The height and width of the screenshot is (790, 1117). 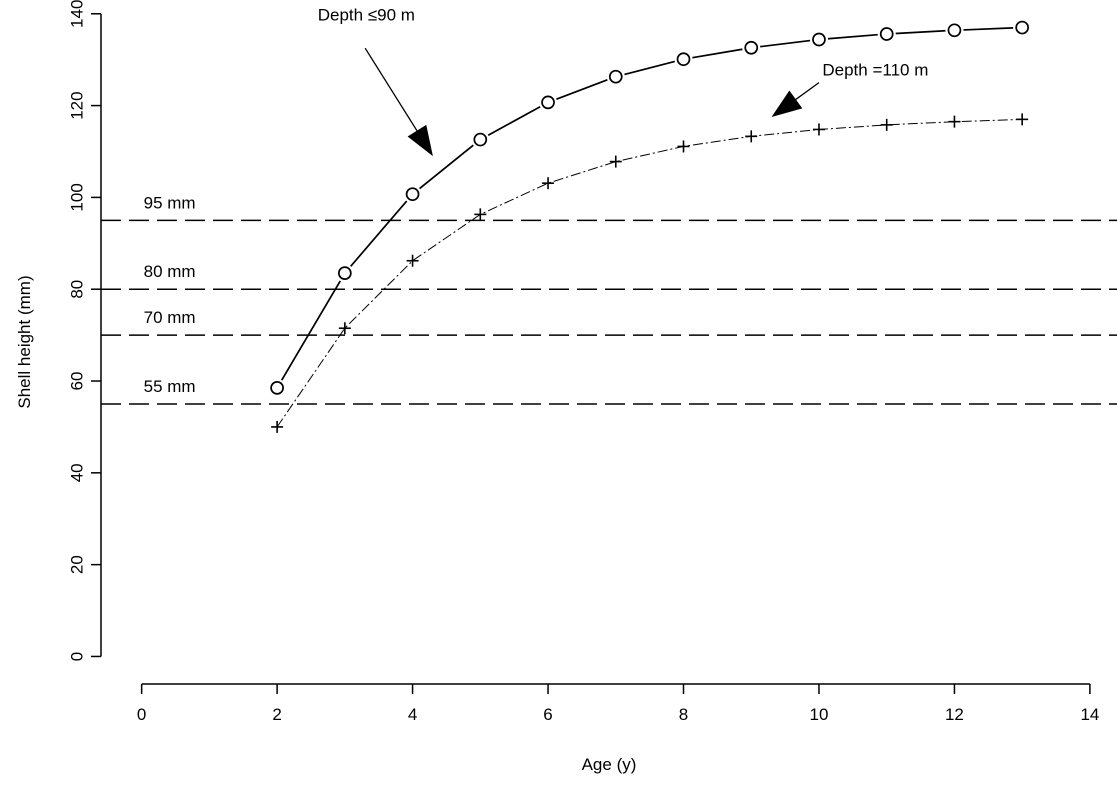 What do you see at coordinates (819, 714) in the screenshot?
I see `x-tick-label: 10` at bounding box center [819, 714].